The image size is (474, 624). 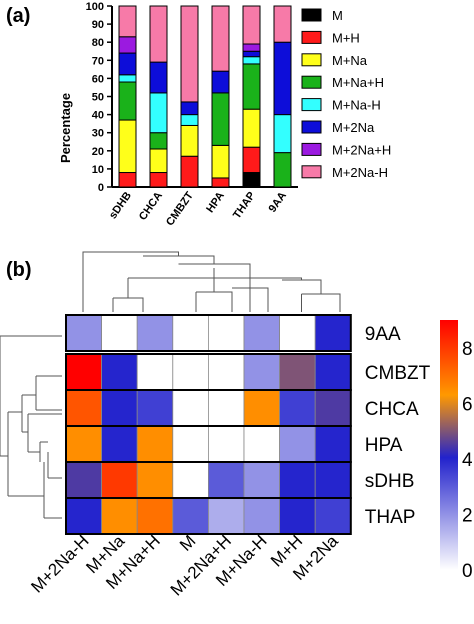 I want to click on heatmap-cell-THAP-M+Na, so click(x=119, y=516).